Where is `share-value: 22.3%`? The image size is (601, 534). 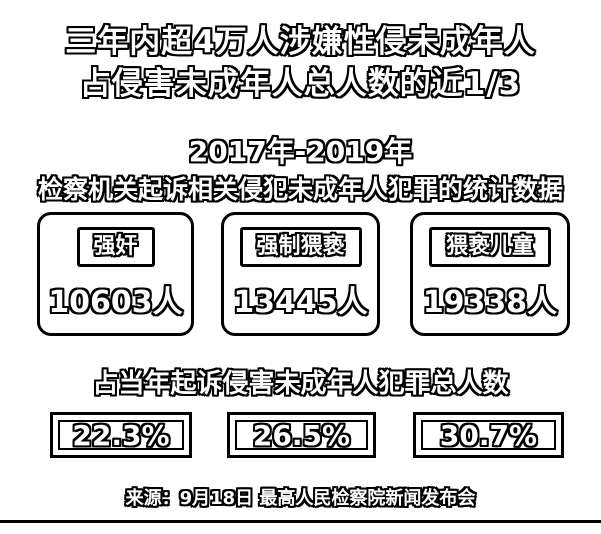 share-value: 22.3% is located at coordinates (121, 435).